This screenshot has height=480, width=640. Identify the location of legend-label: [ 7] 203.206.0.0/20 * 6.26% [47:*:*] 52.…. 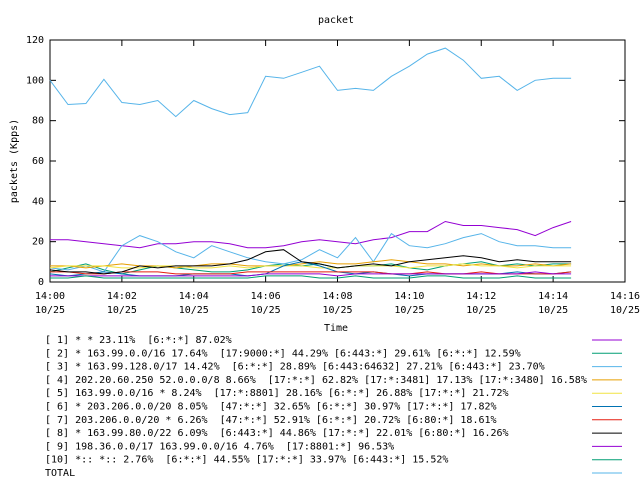
(271, 420).